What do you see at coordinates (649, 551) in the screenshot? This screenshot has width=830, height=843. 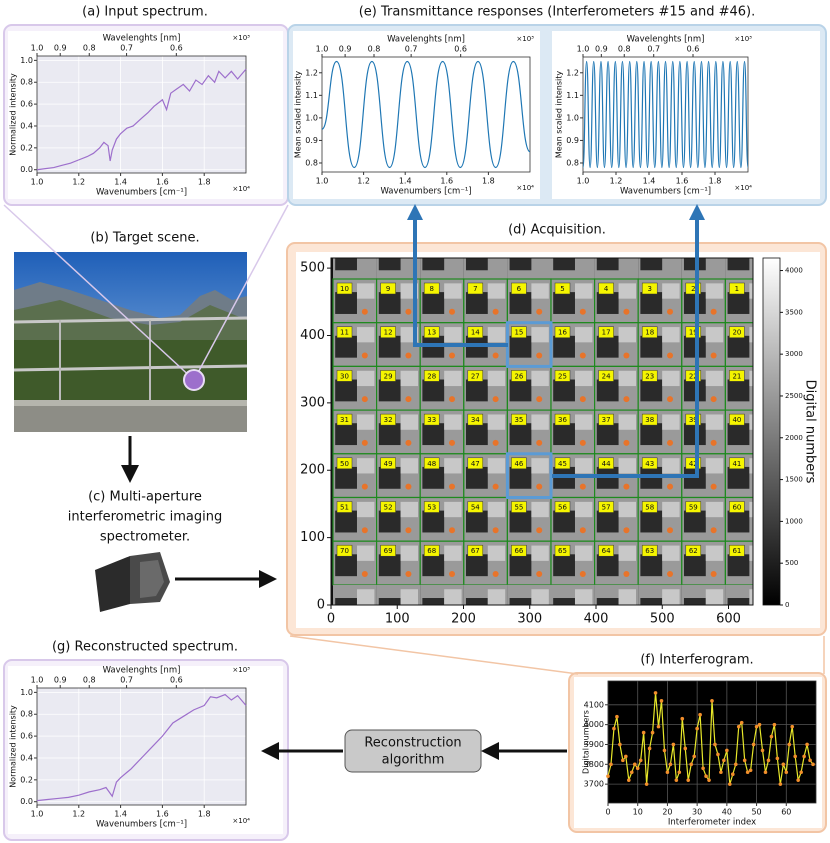 I see `tile-label: 63` at bounding box center [649, 551].